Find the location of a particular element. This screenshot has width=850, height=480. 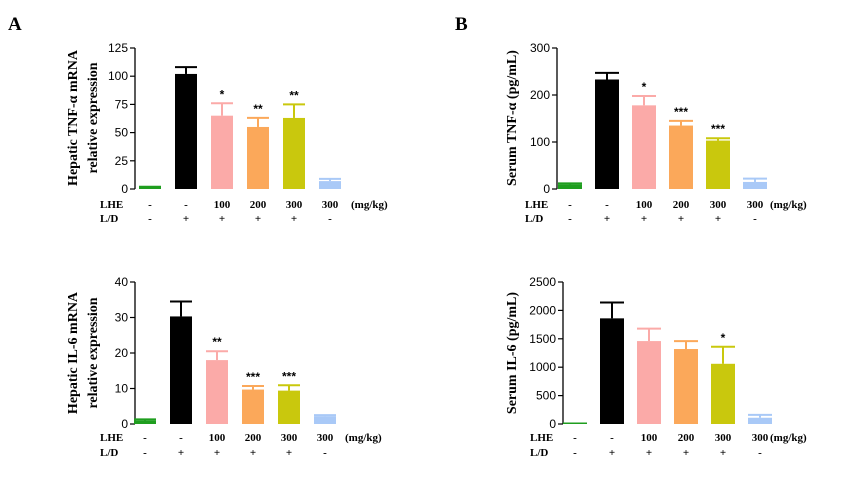

panel-label-a: A is located at coordinates (15, 24).